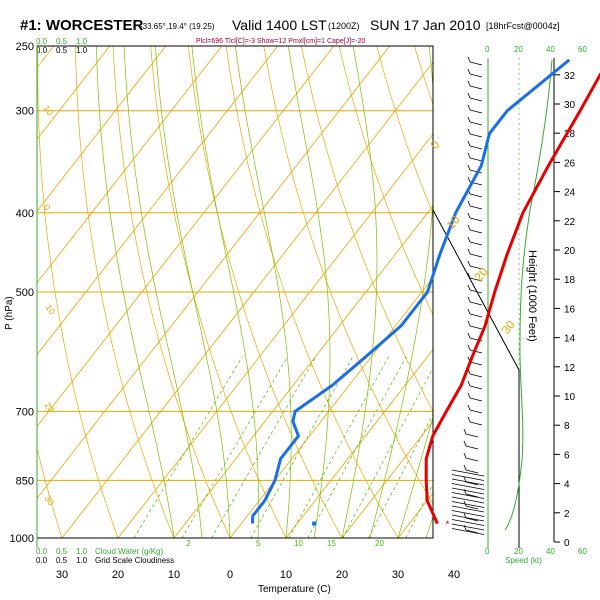 This screenshot has height=600, width=600. Describe the element at coordinates (379, 543) in the screenshot. I see `mixing-ratio-label-4: 20` at that location.